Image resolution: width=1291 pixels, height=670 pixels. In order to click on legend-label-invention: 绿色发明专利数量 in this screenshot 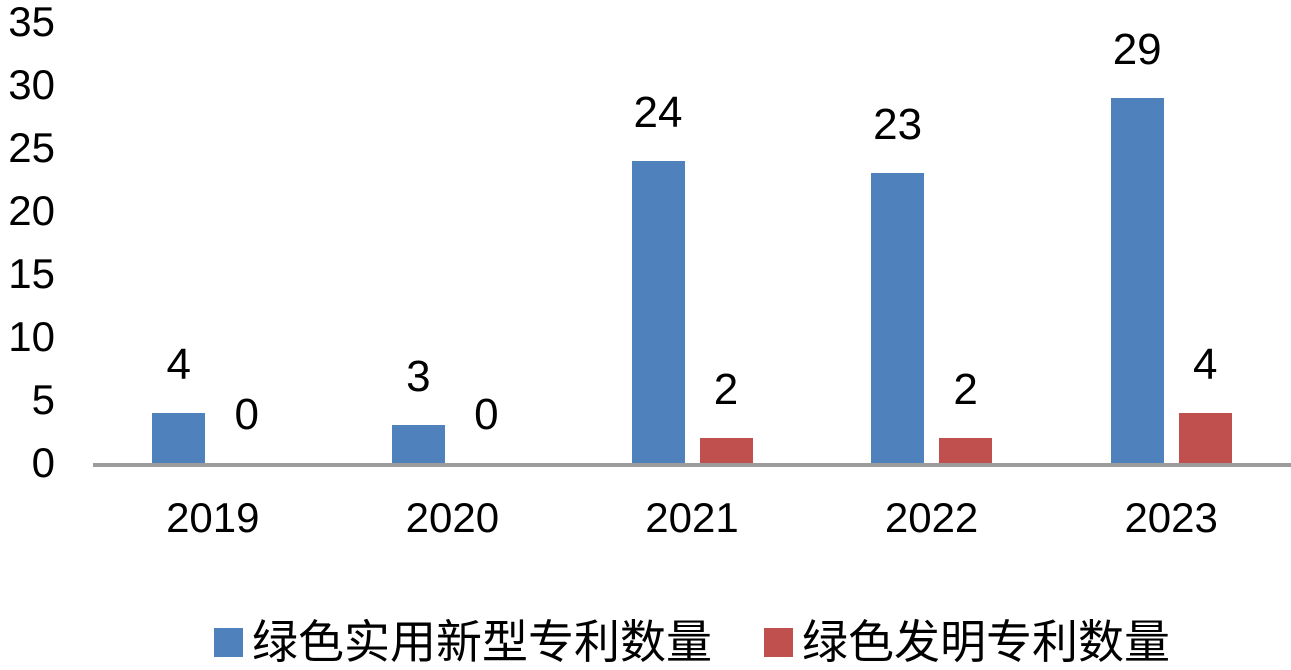, I will do `click(986, 641)`.